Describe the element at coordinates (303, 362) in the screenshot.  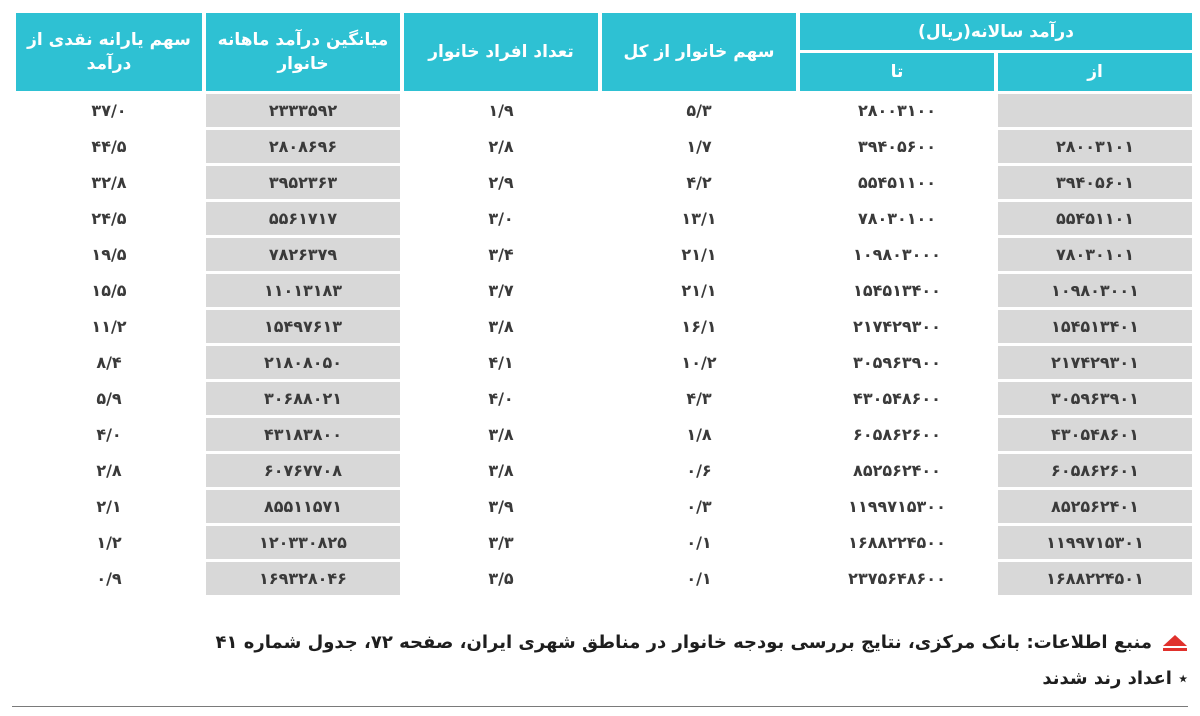
I see `cell-avg-income: ۲۱۸۰۸۰۵۰` at that location.